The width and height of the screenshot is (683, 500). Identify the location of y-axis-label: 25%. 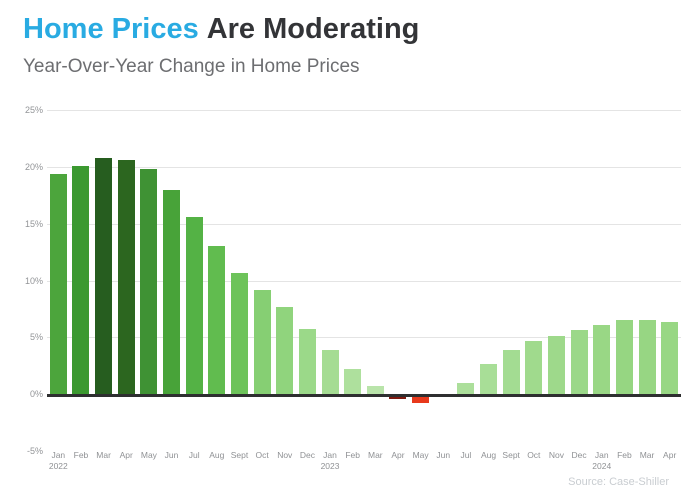
(33, 110).